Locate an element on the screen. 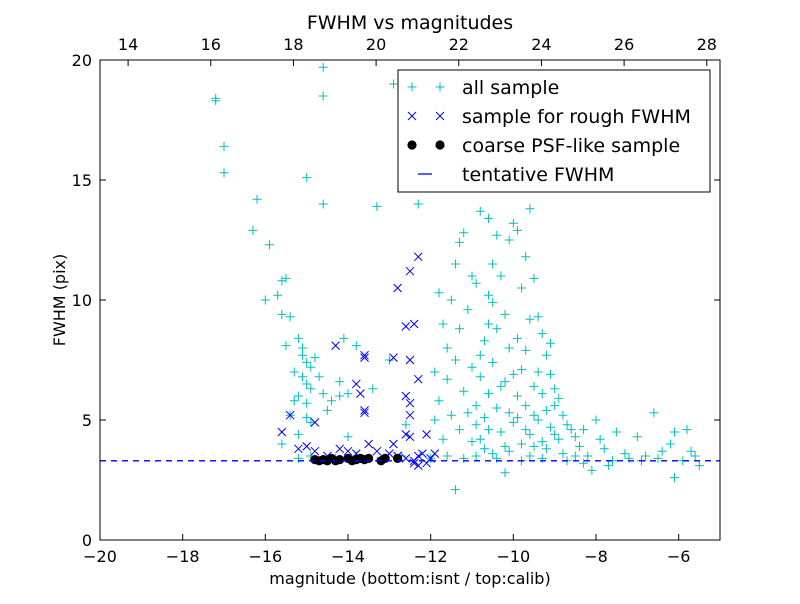 The image size is (800, 604). x-tick-label: −18 is located at coordinates (183, 556).